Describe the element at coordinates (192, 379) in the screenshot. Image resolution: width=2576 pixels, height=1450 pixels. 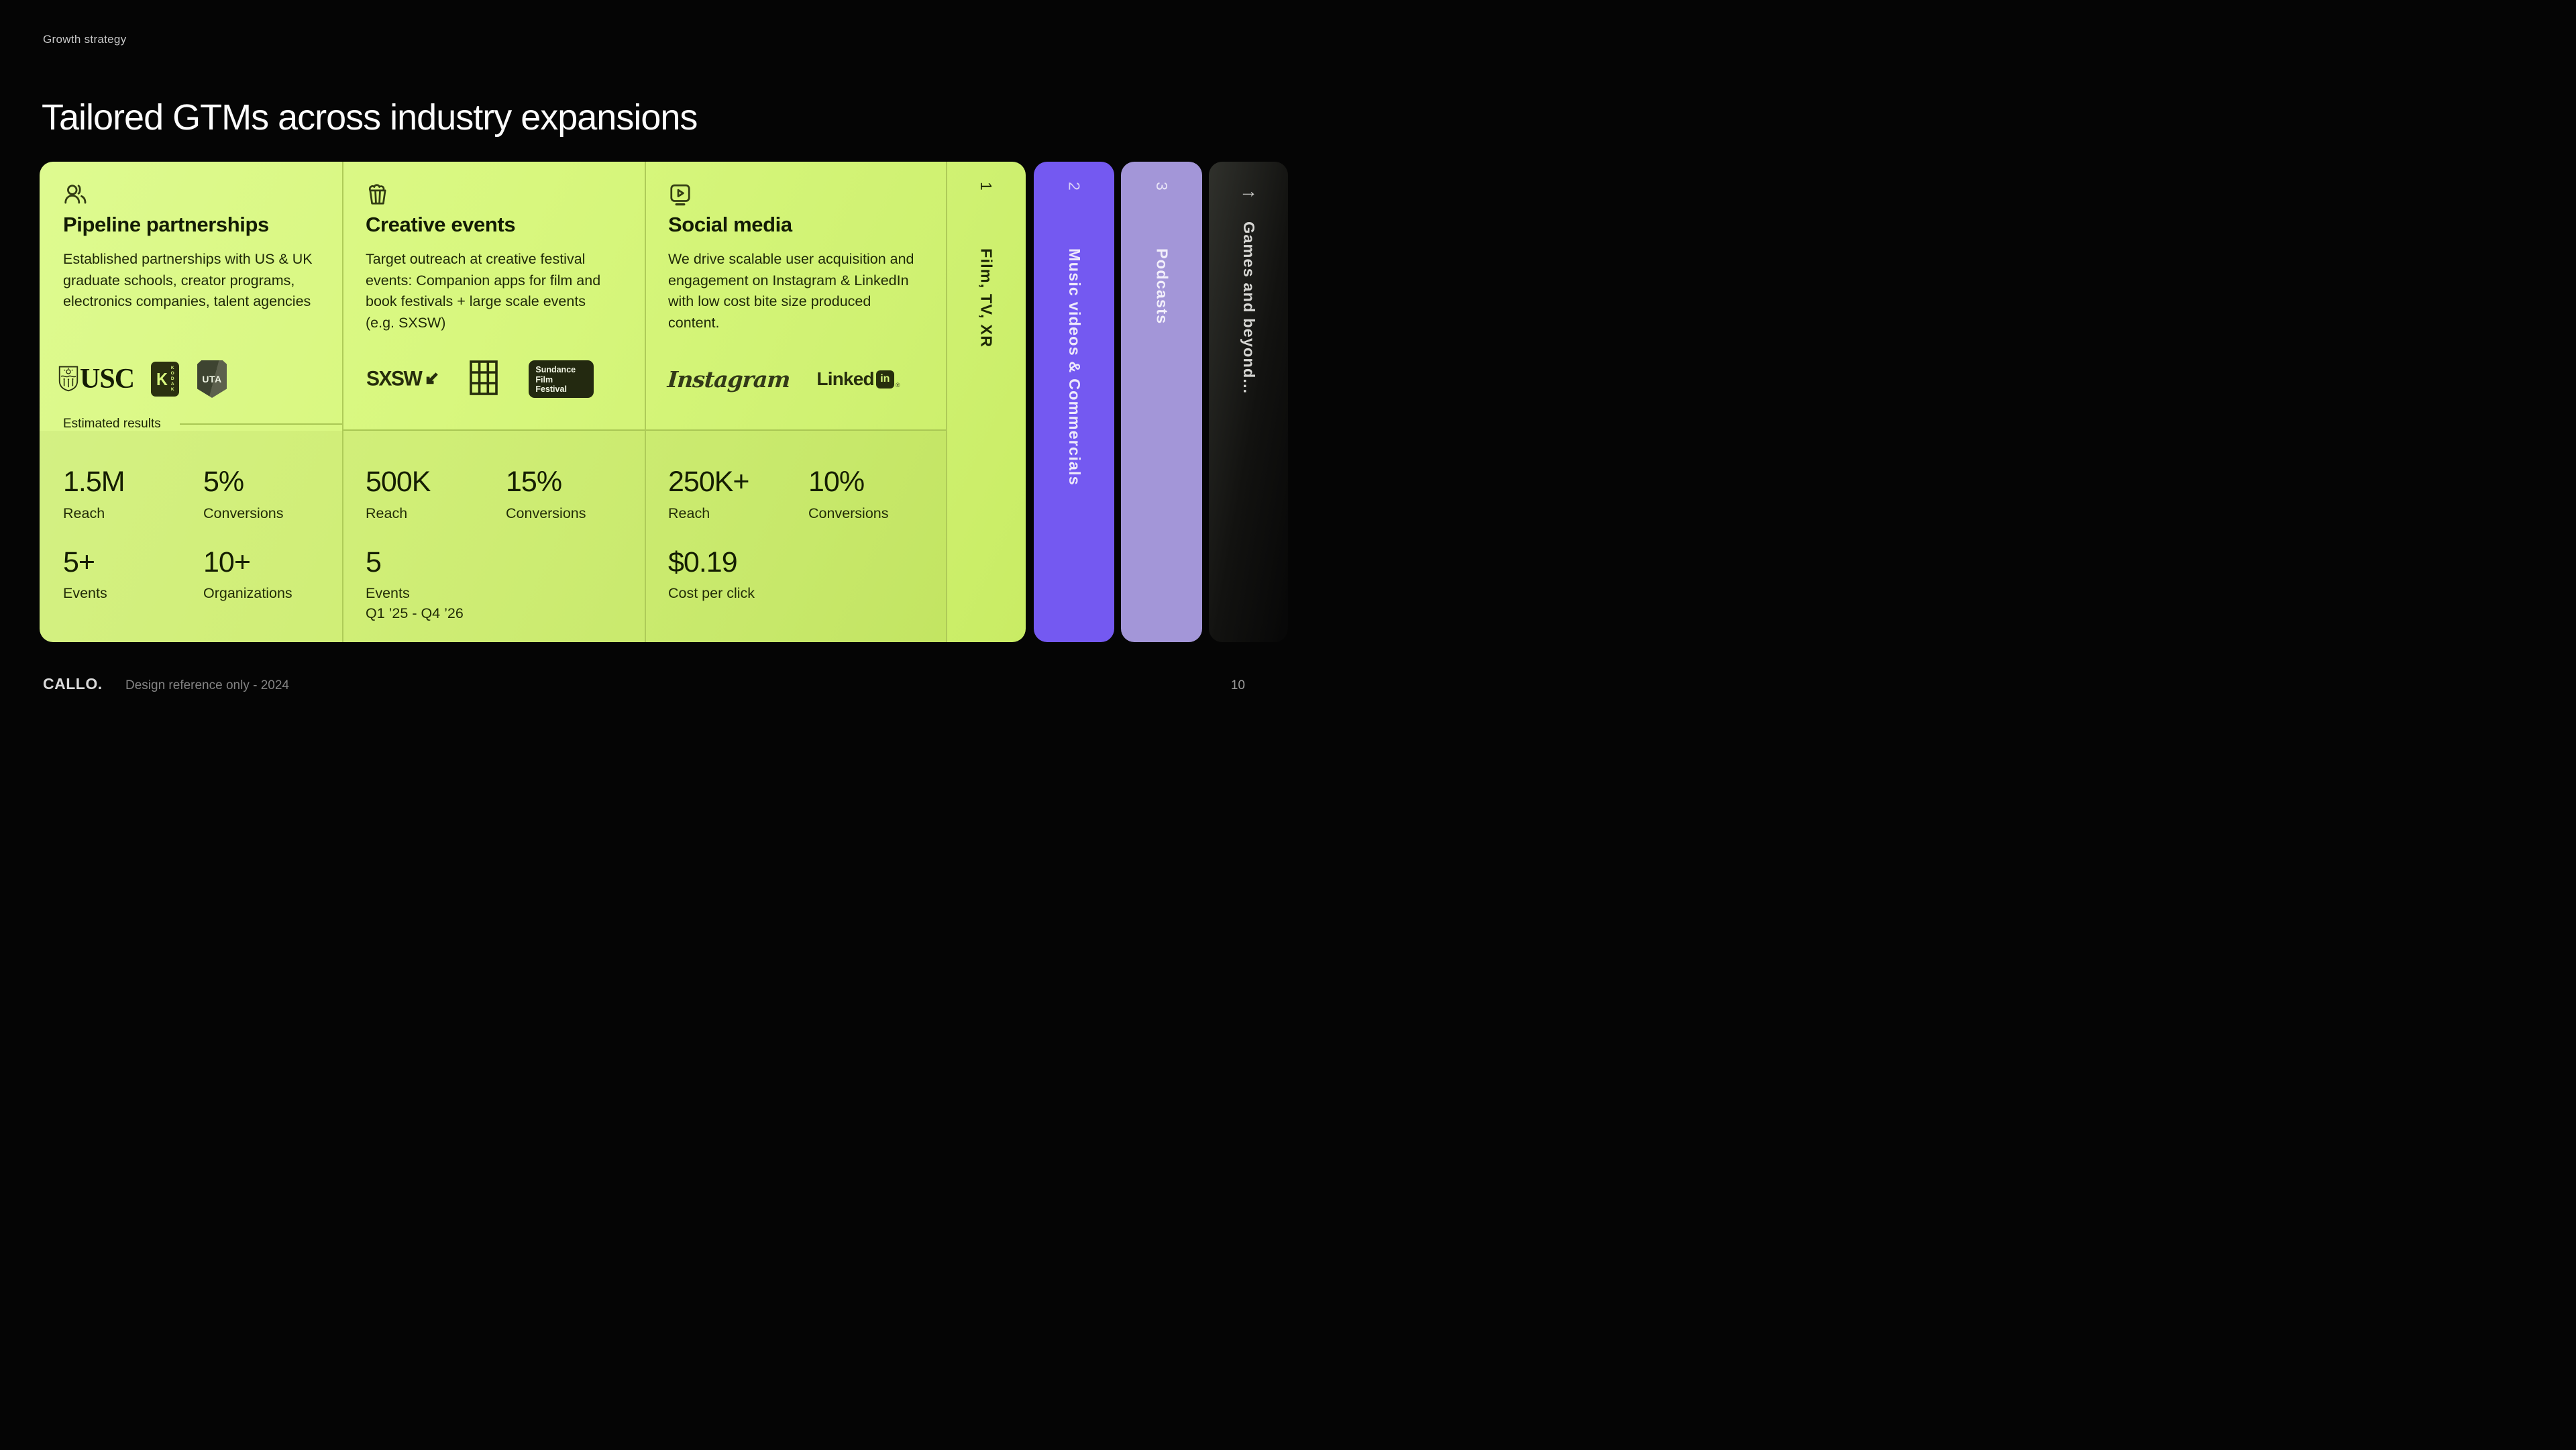
I see `partner-logos: USC K KODAK UTA` at that location.